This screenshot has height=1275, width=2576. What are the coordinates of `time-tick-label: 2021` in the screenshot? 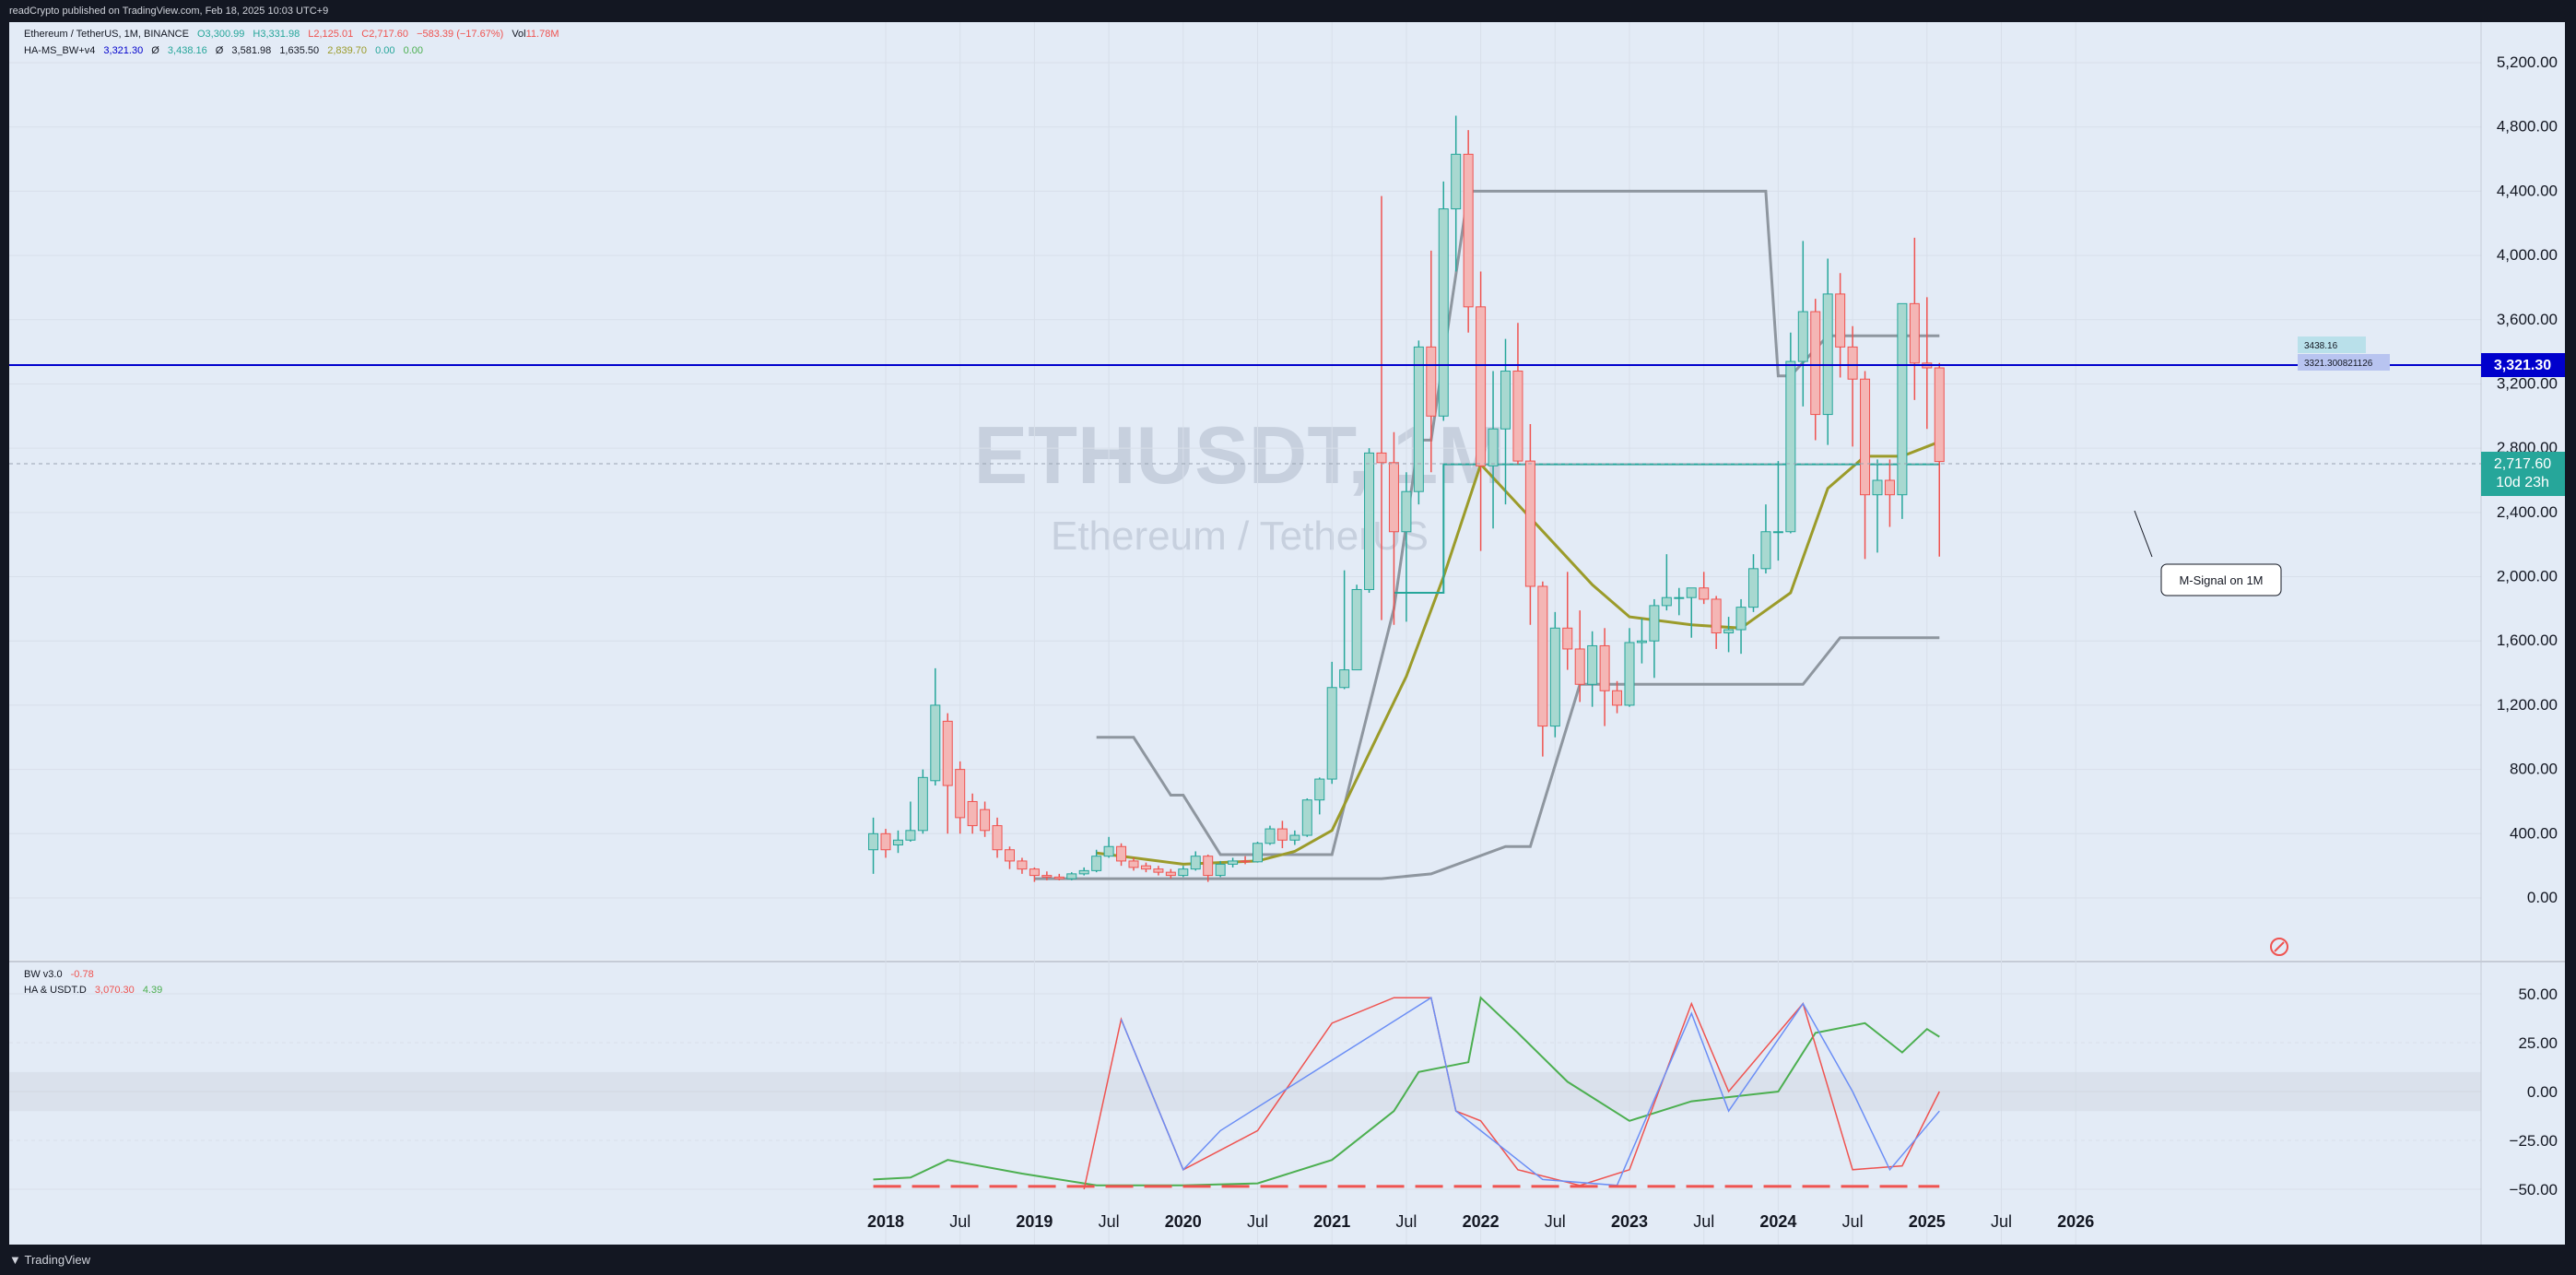 It's located at (1331, 1221).